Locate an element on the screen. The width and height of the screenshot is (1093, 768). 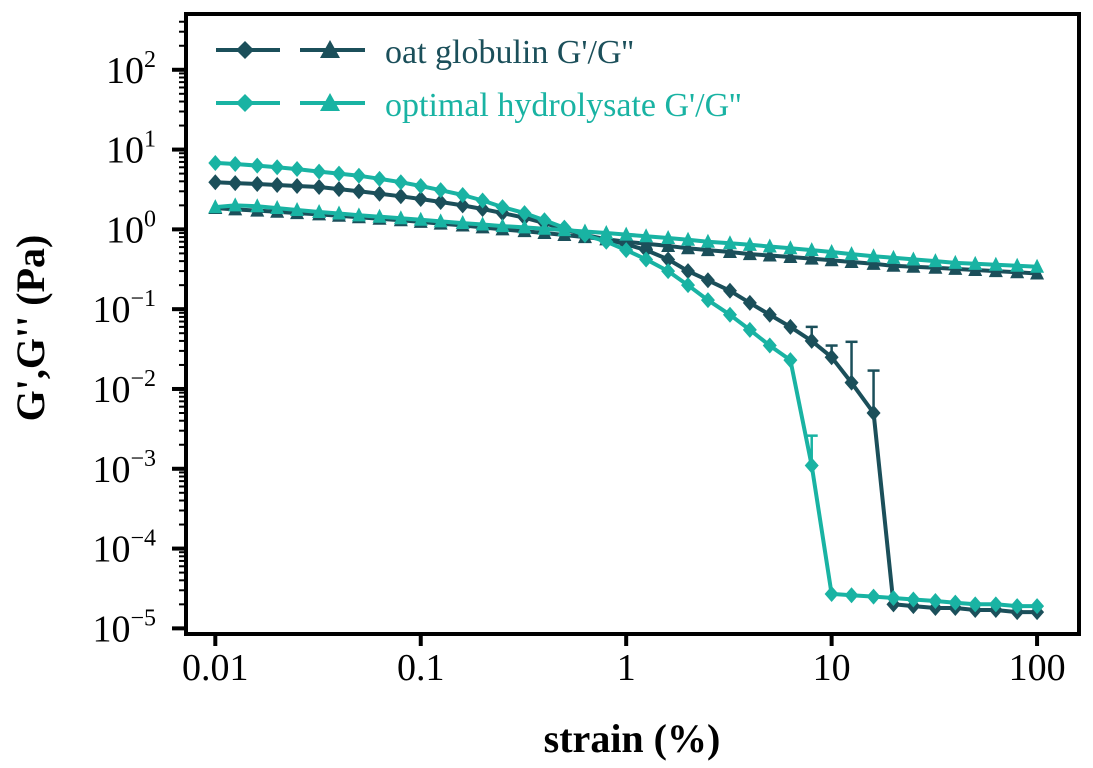
y-tick-label: 10² is located at coordinates (131, 69).